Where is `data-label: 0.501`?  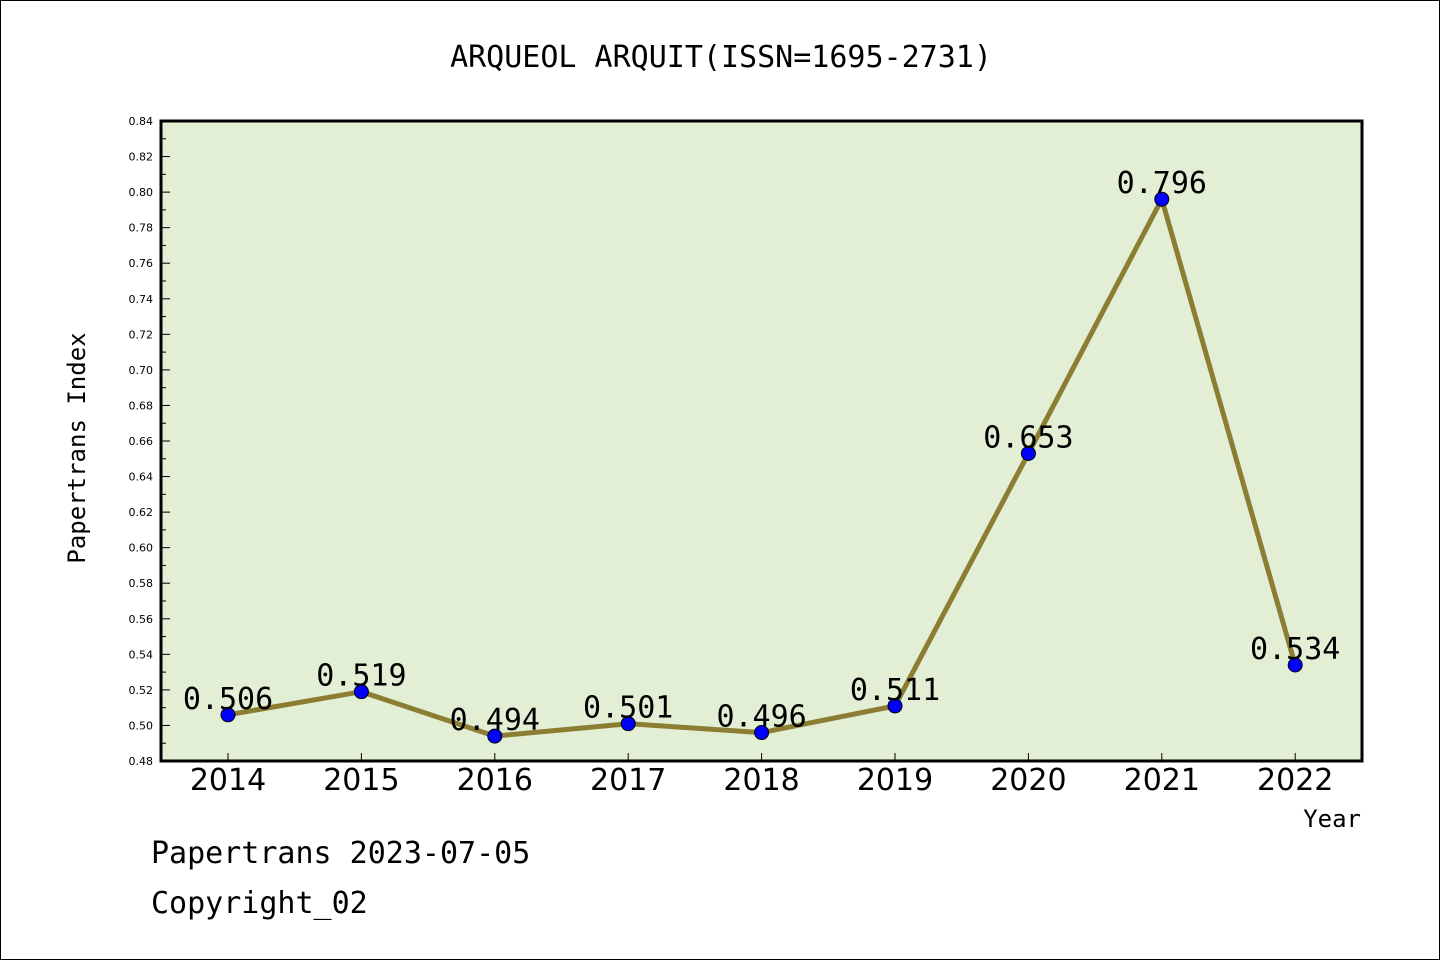
data-label: 0.501 is located at coordinates (628, 708).